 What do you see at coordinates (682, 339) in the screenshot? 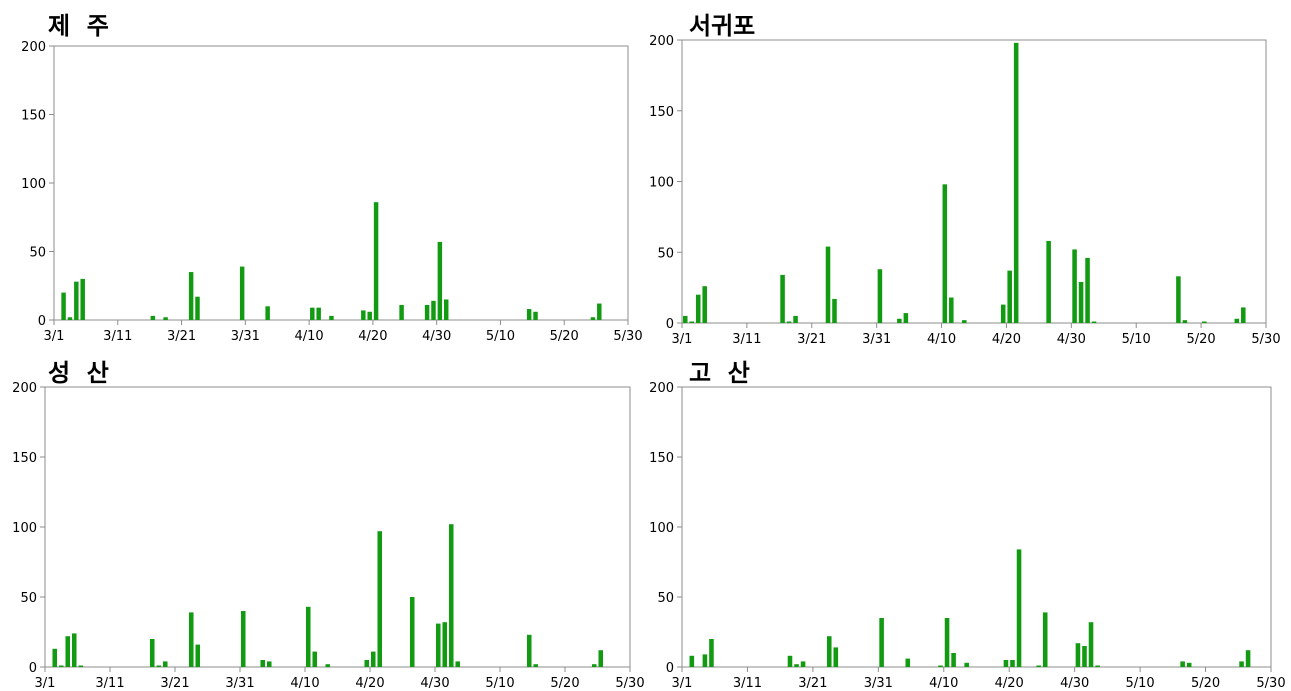
I see `x-tick-label: 3/1` at bounding box center [682, 339].